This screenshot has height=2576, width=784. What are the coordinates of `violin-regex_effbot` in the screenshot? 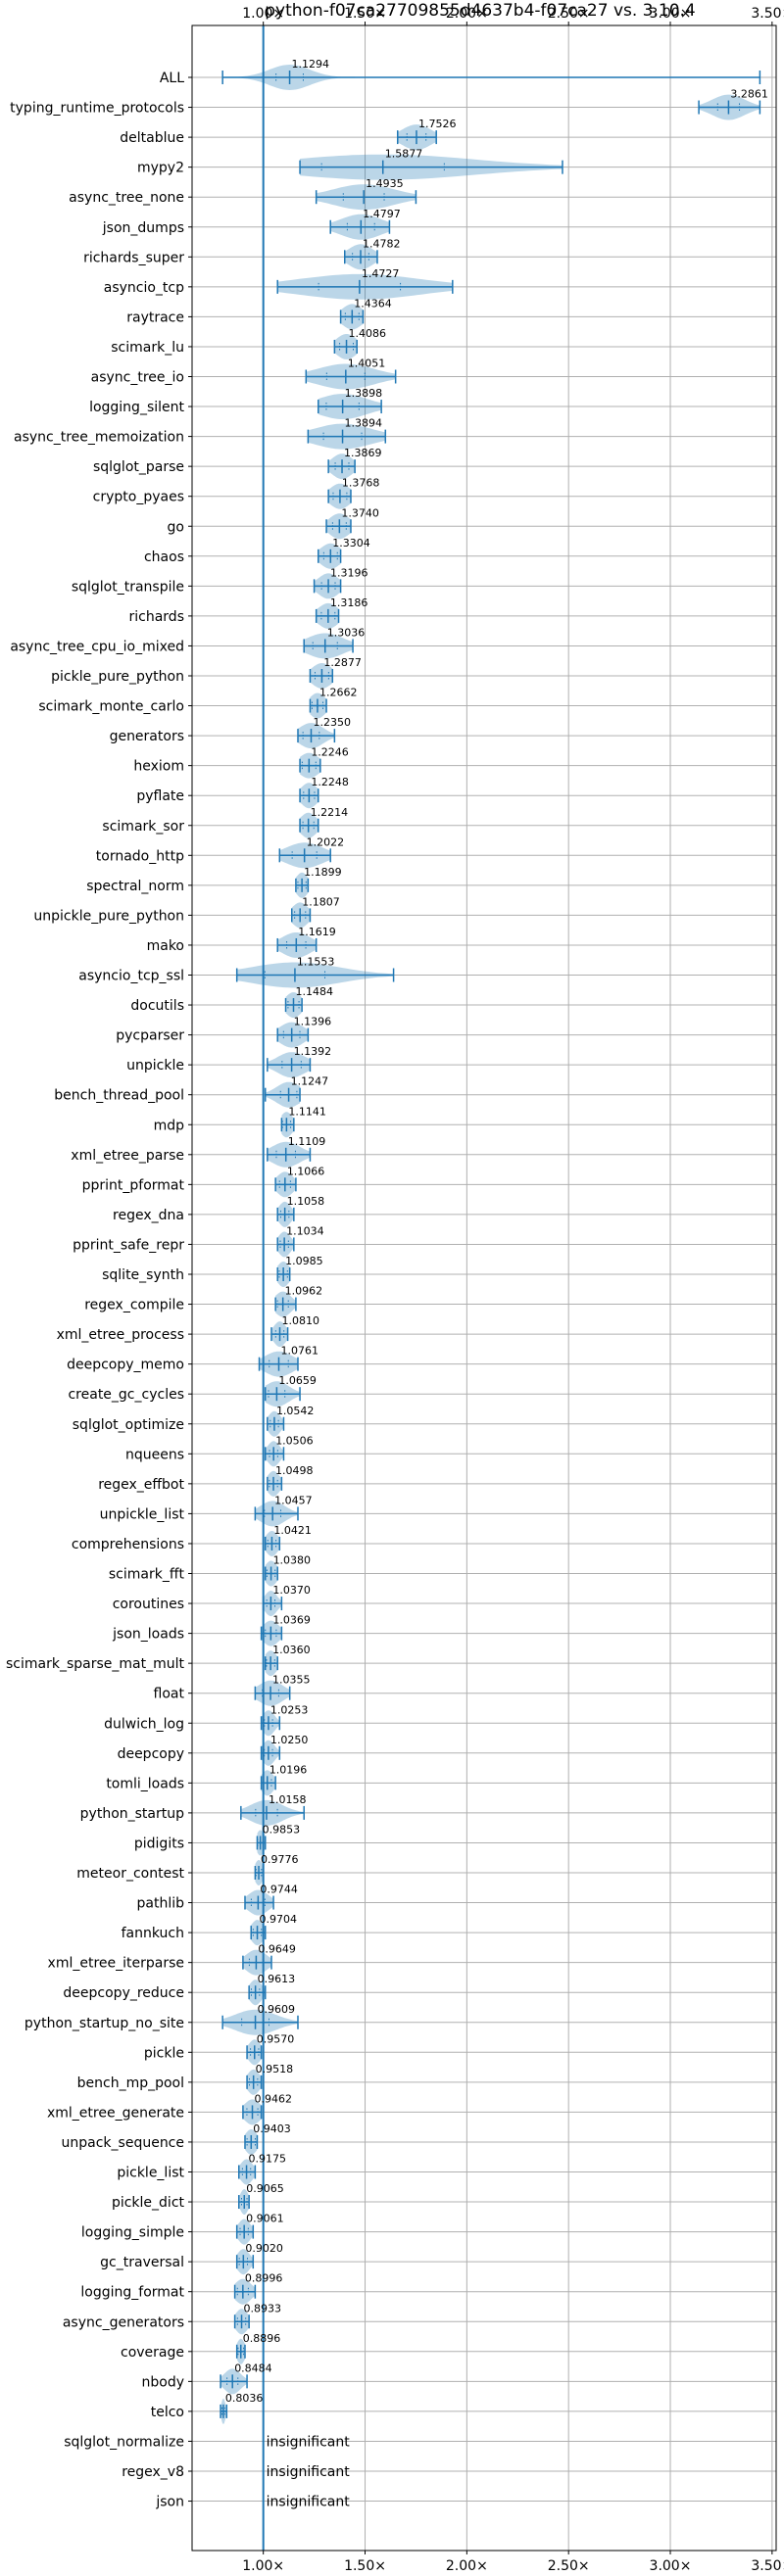 It's located at (275, 1483).